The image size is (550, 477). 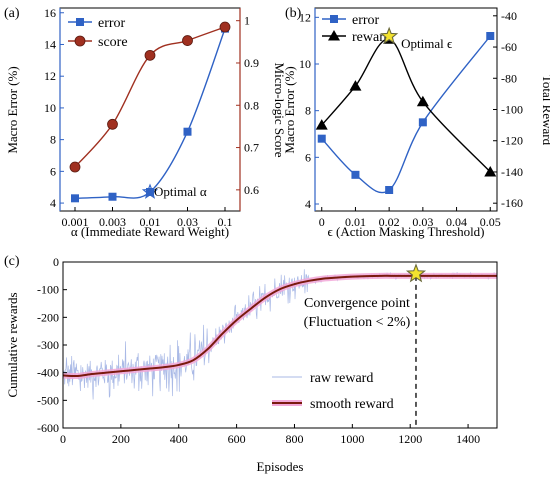 I want to click on a-ytick-left-label: 6, so click(x=53, y=171).